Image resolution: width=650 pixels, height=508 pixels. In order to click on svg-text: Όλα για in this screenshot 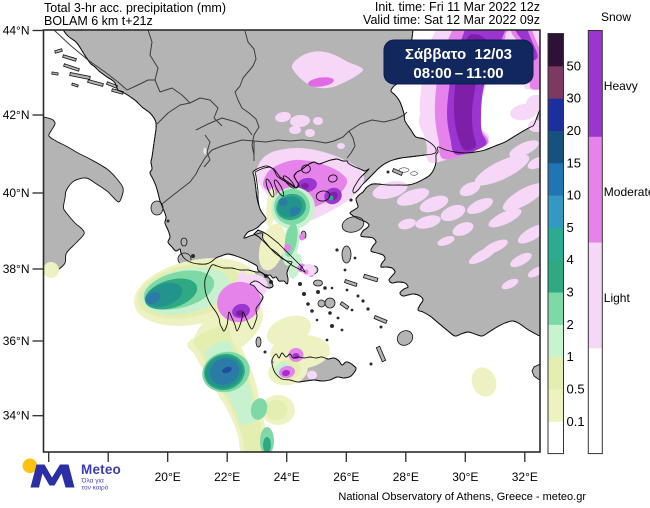, I will do `click(92, 481)`.